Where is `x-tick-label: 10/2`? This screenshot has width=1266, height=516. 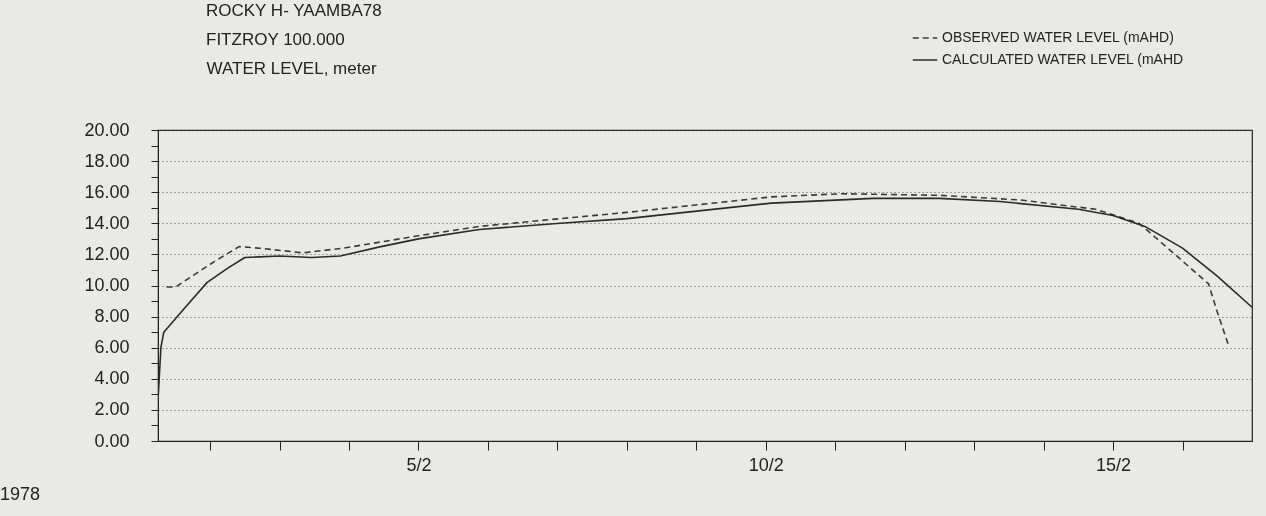 x-tick-label: 10/2 is located at coordinates (766, 464).